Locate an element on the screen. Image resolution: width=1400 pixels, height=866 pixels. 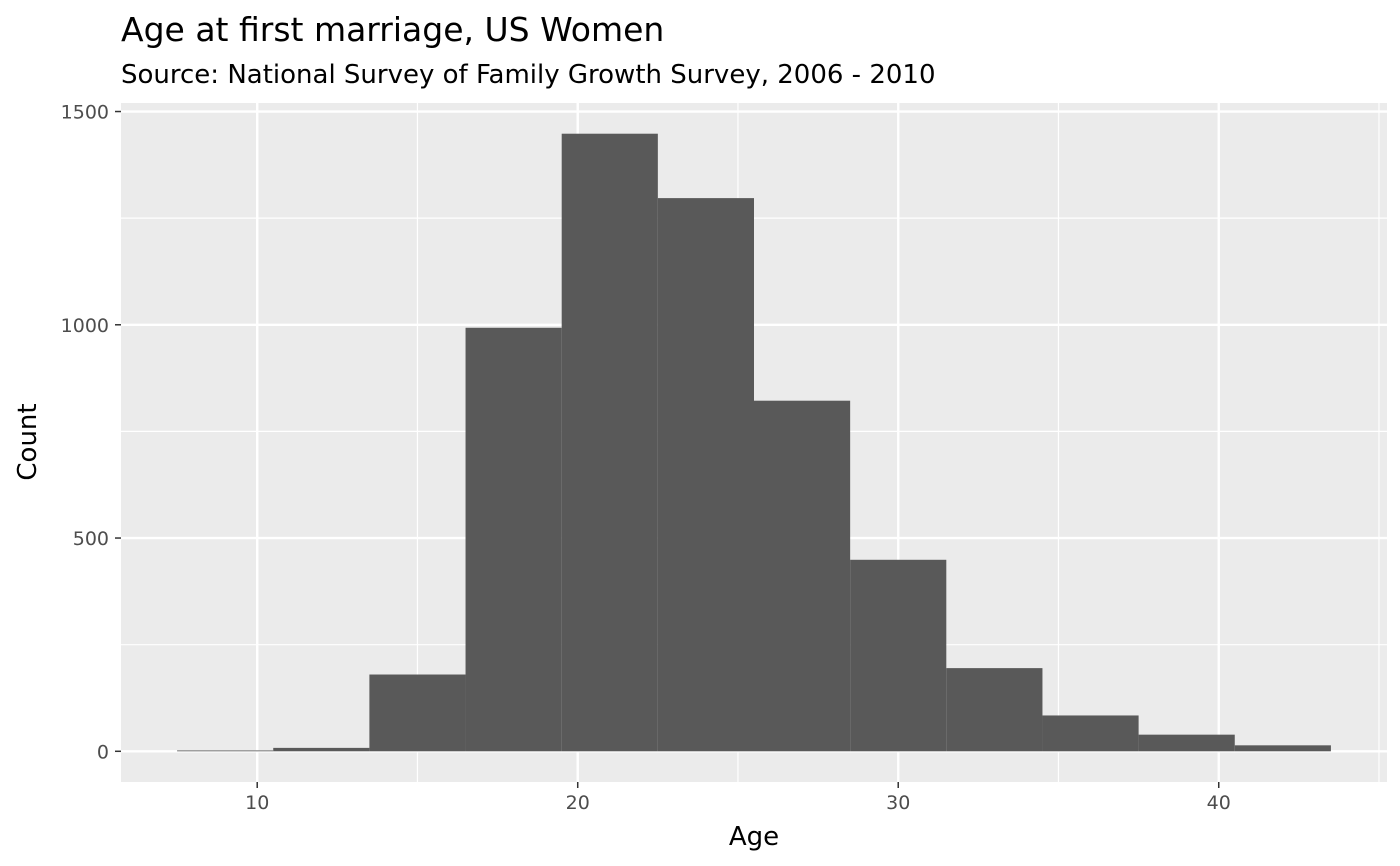
y-tick-label: 1000 is located at coordinates (85, 326).